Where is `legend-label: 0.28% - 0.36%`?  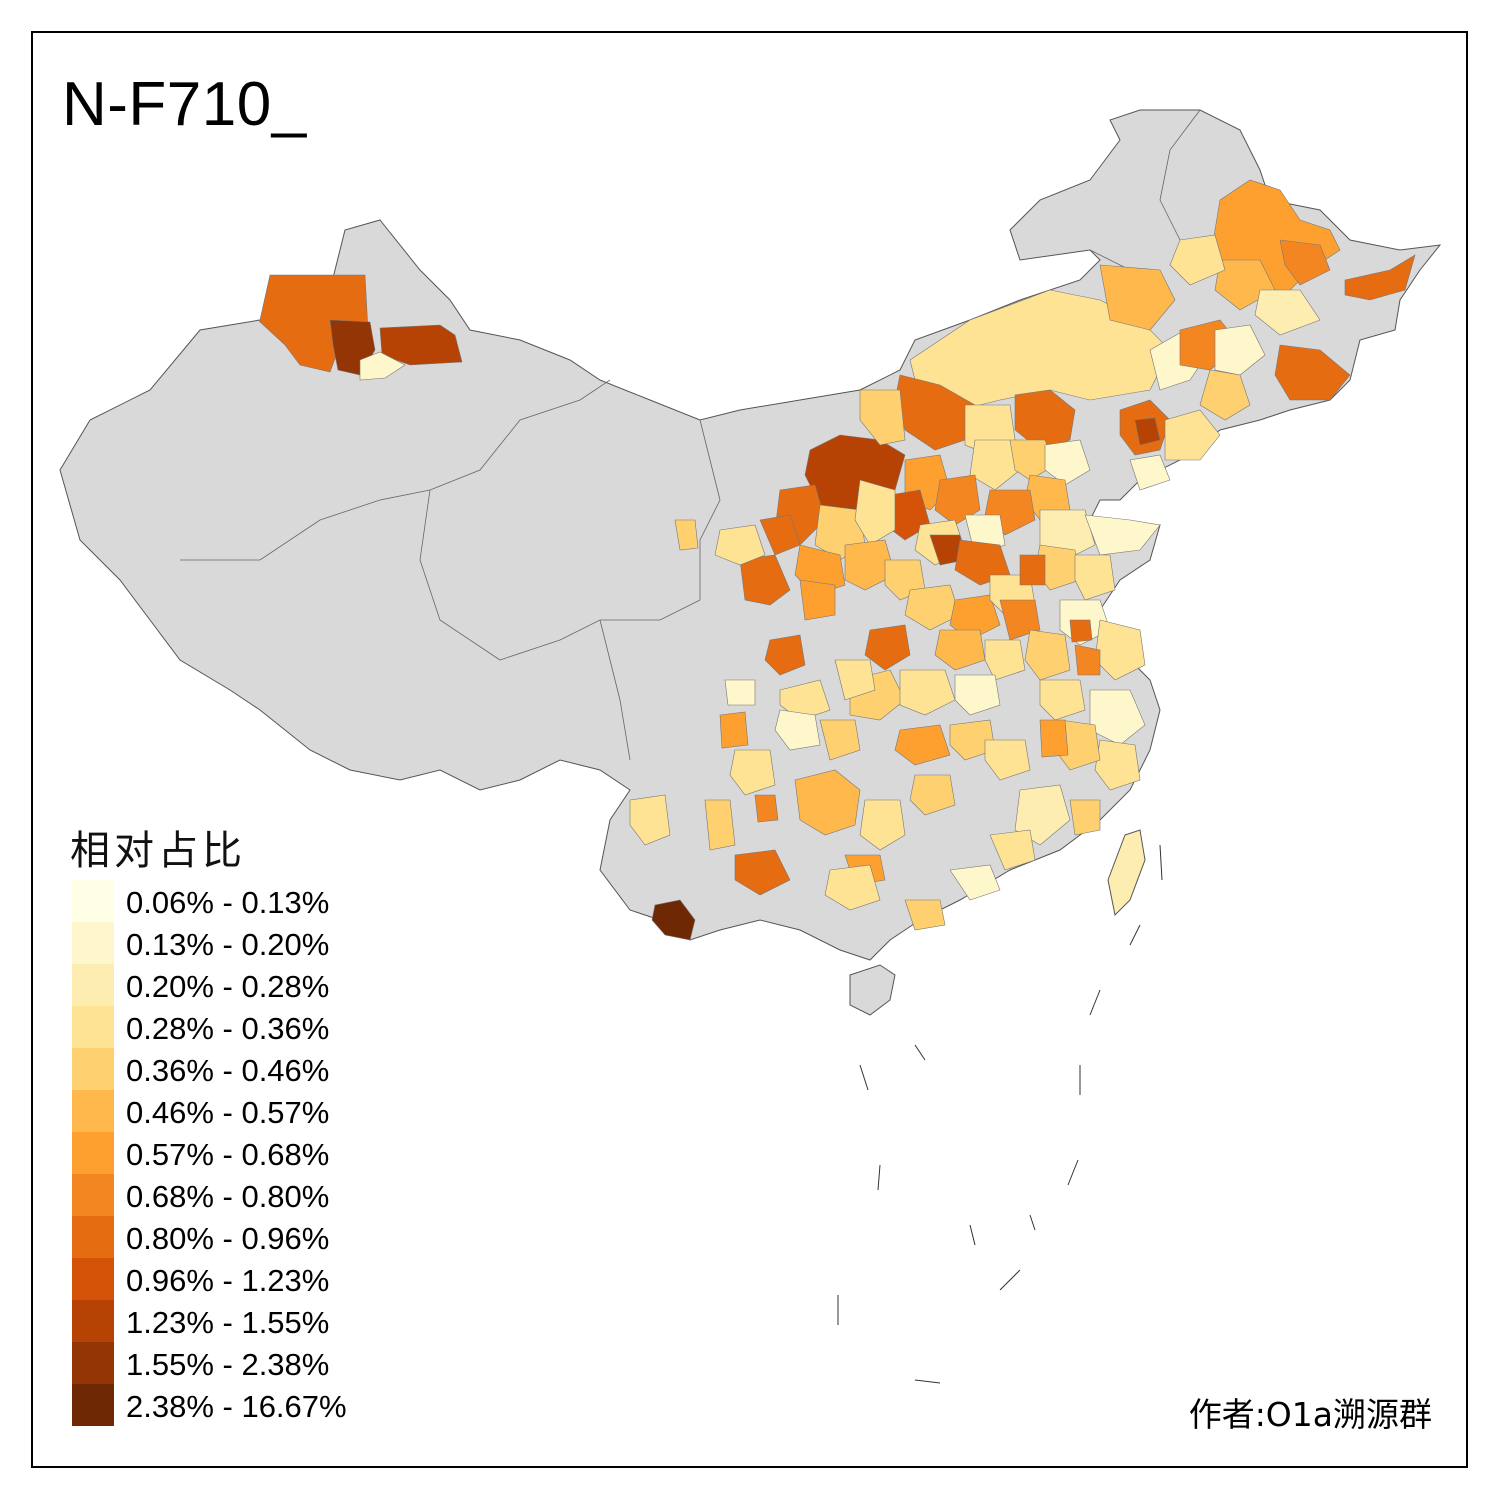 legend-label: 0.28% - 0.36% is located at coordinates (228, 1028).